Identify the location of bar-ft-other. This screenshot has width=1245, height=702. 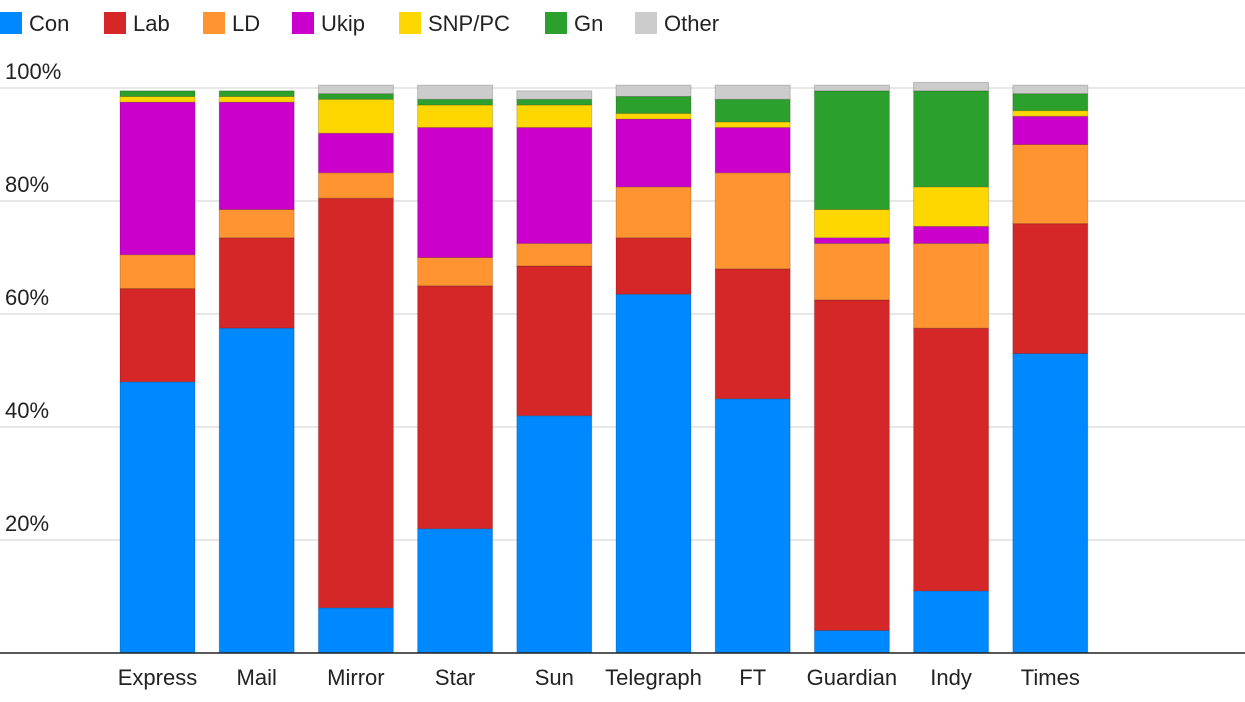
(752, 92).